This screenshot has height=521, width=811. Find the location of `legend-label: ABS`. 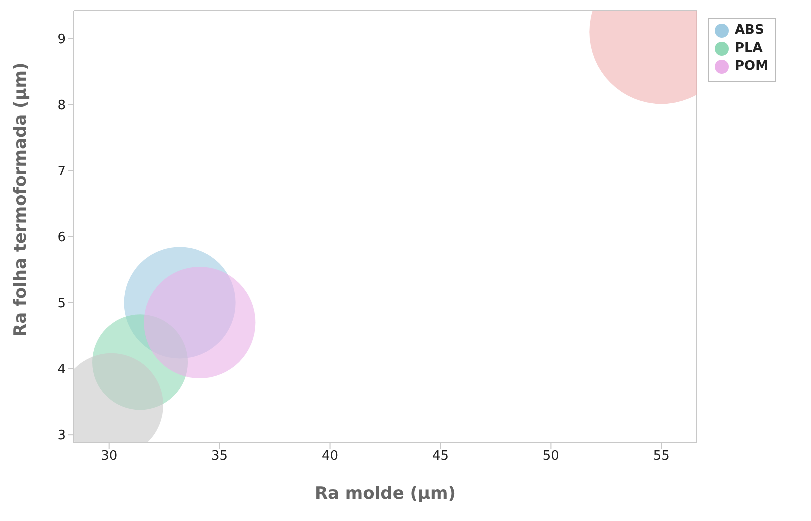

legend-label: ABS is located at coordinates (749, 30).